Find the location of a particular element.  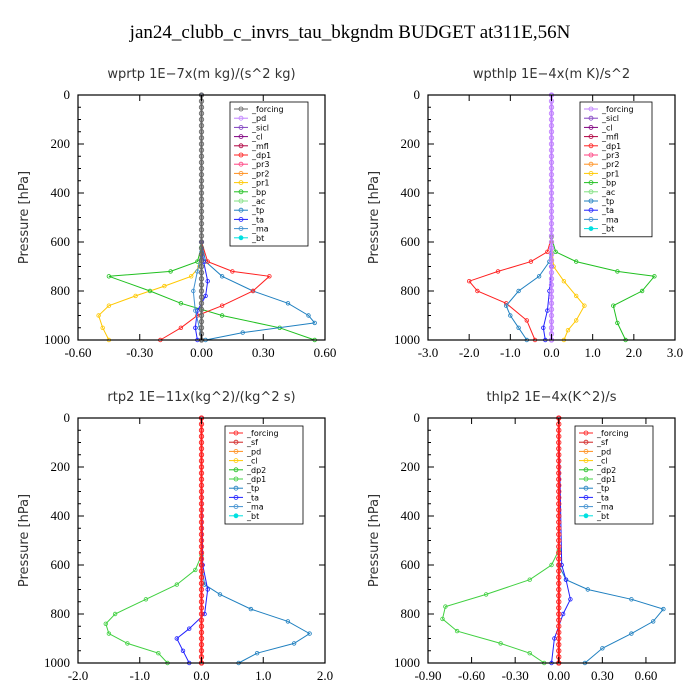

x-tick-label: 0.00 is located at coordinates (558, 675).